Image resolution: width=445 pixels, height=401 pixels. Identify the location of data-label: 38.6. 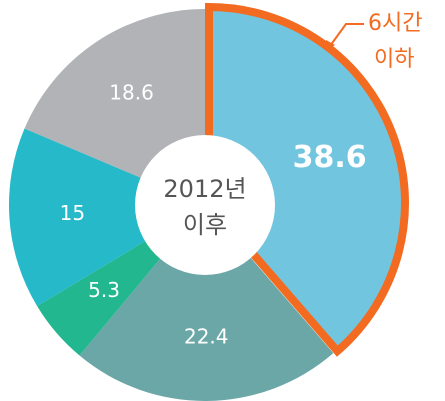
(330, 157).